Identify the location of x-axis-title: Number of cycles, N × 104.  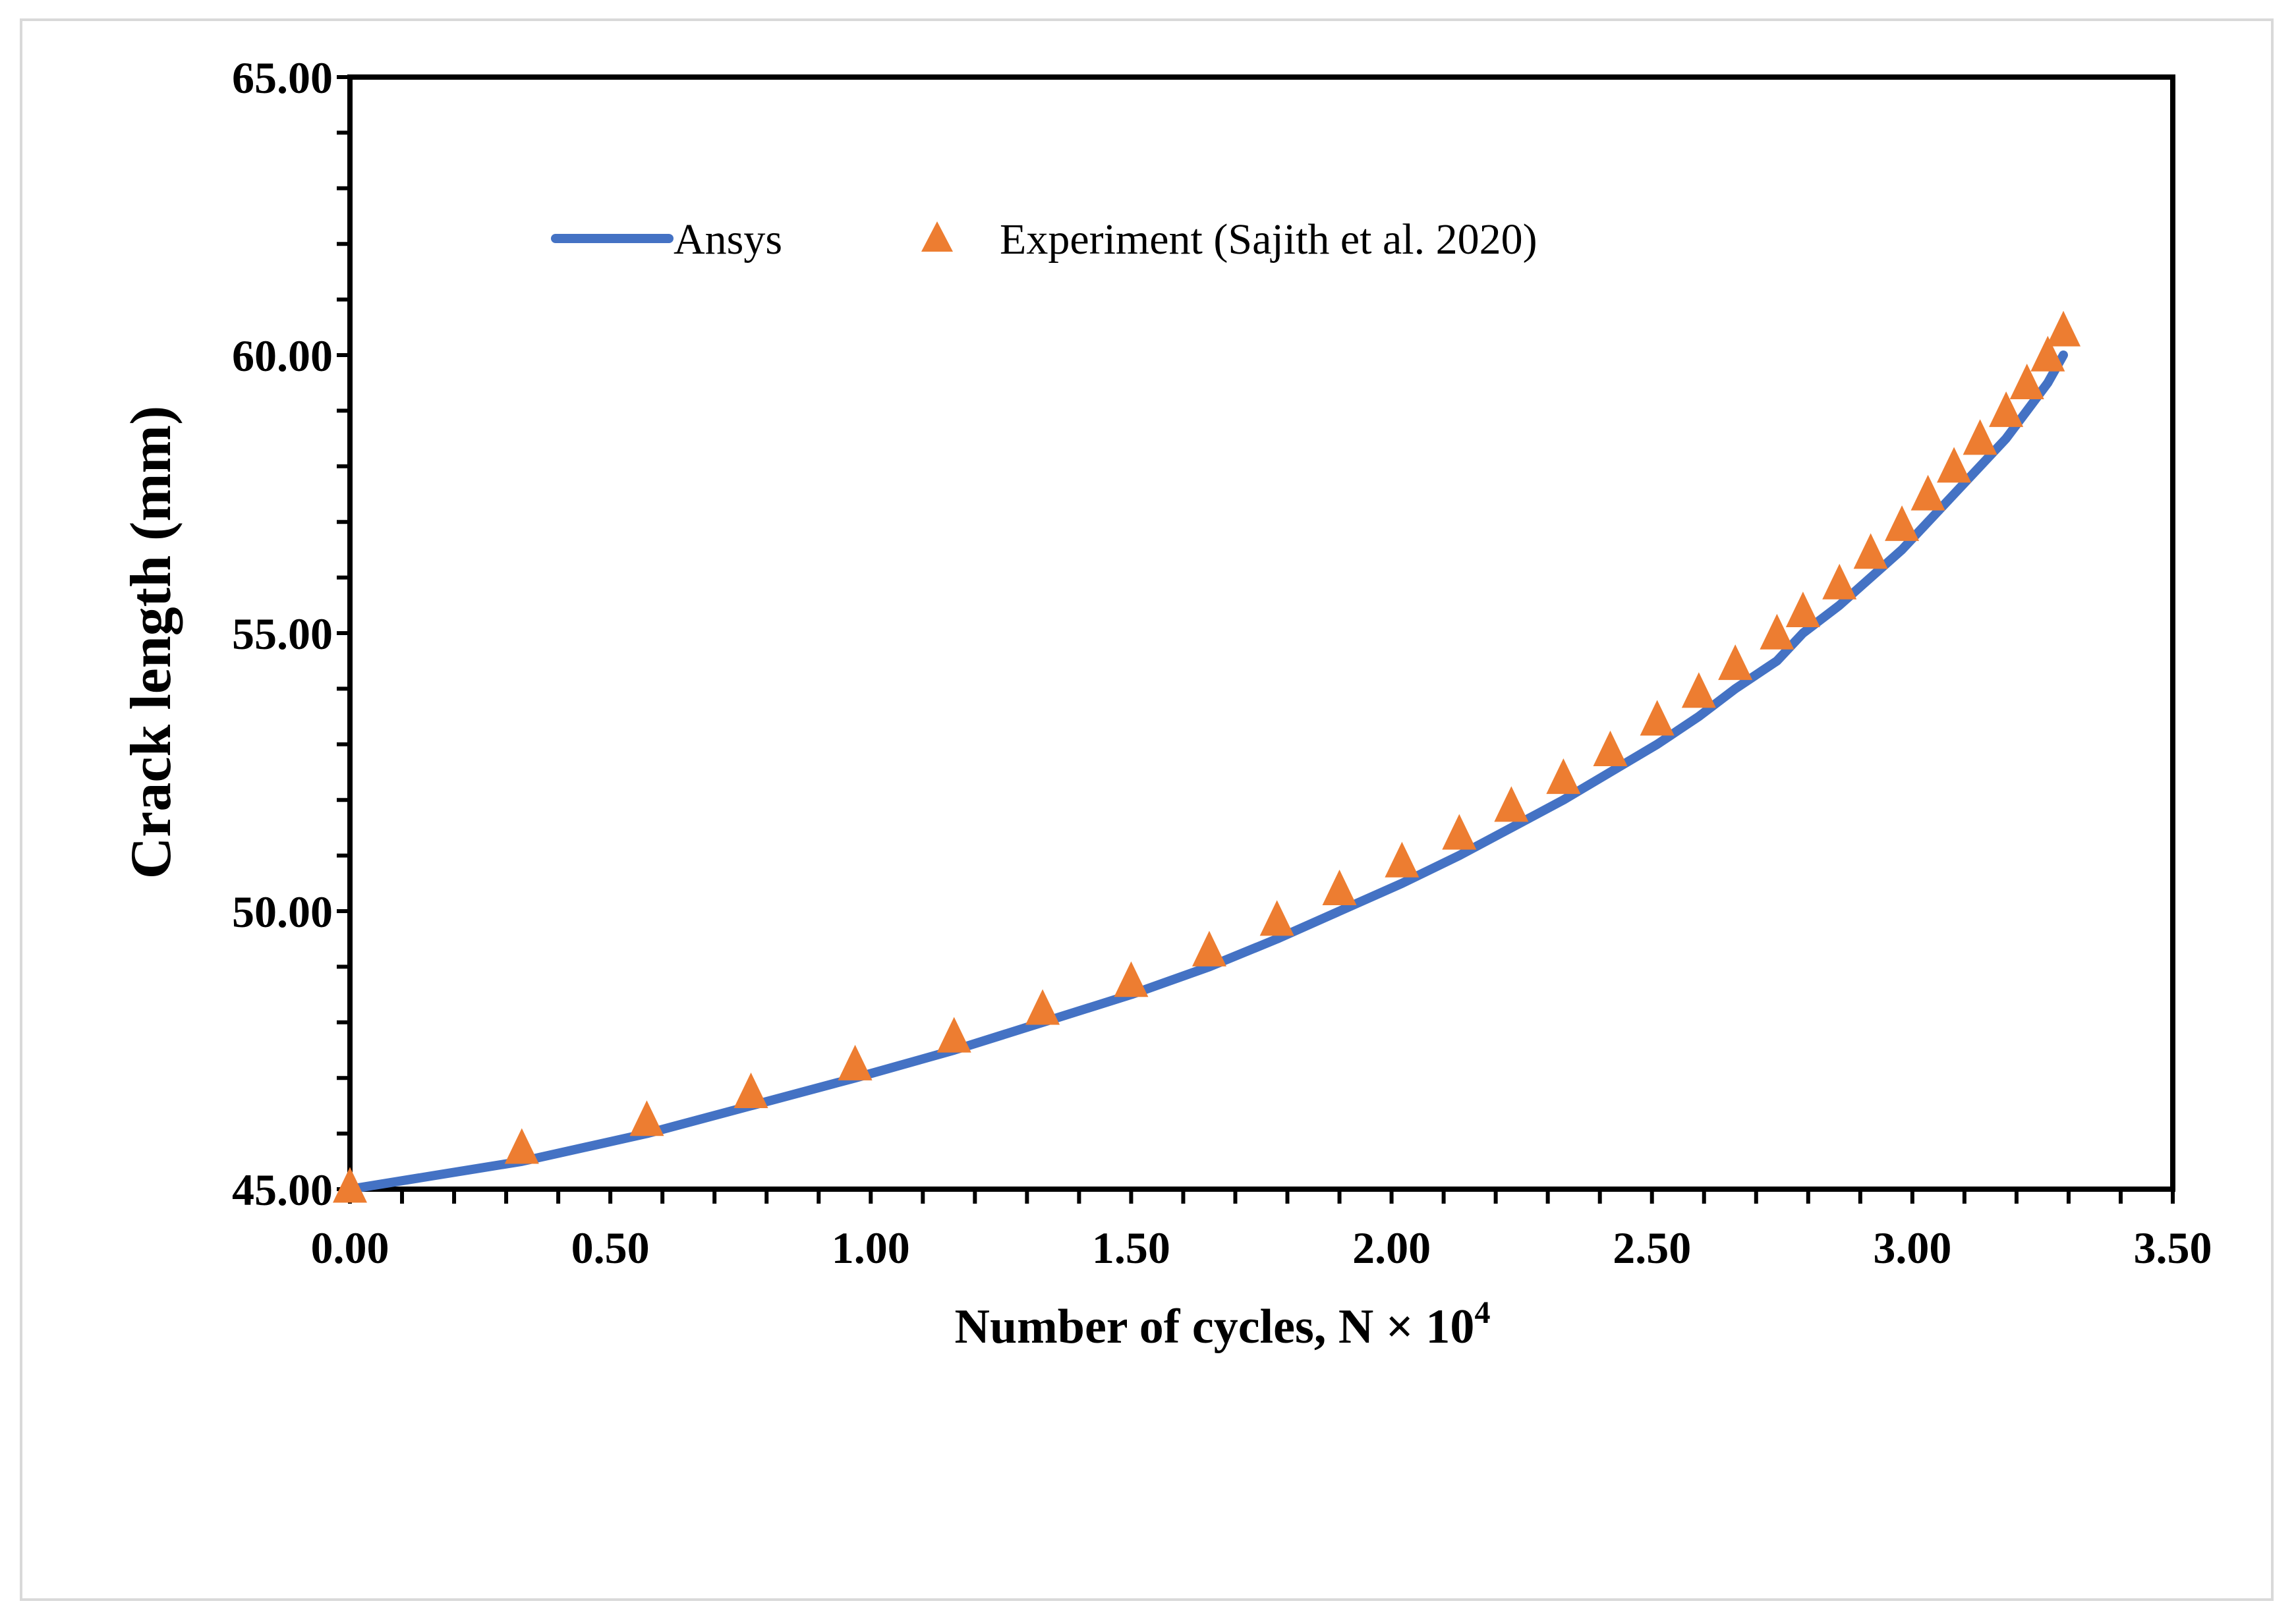
(1223, 1324).